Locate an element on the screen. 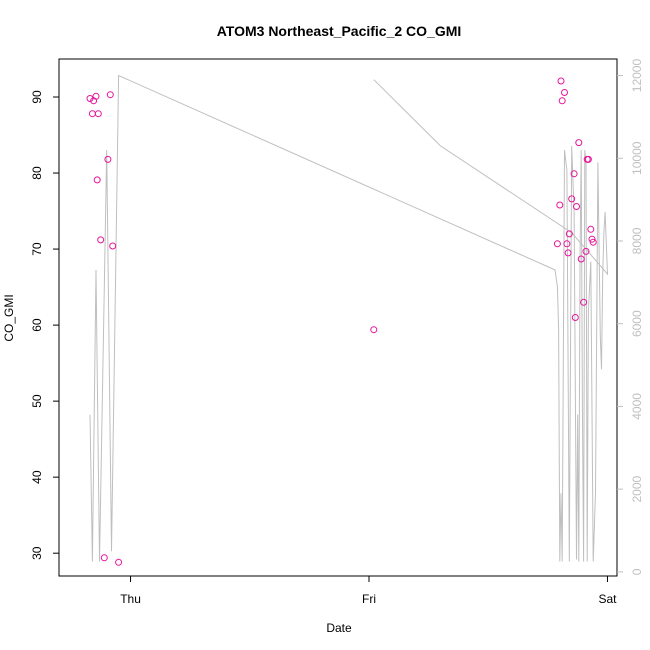 This screenshot has width=650, height=650. y-right-tick-label: 2000 is located at coordinates (637, 488).